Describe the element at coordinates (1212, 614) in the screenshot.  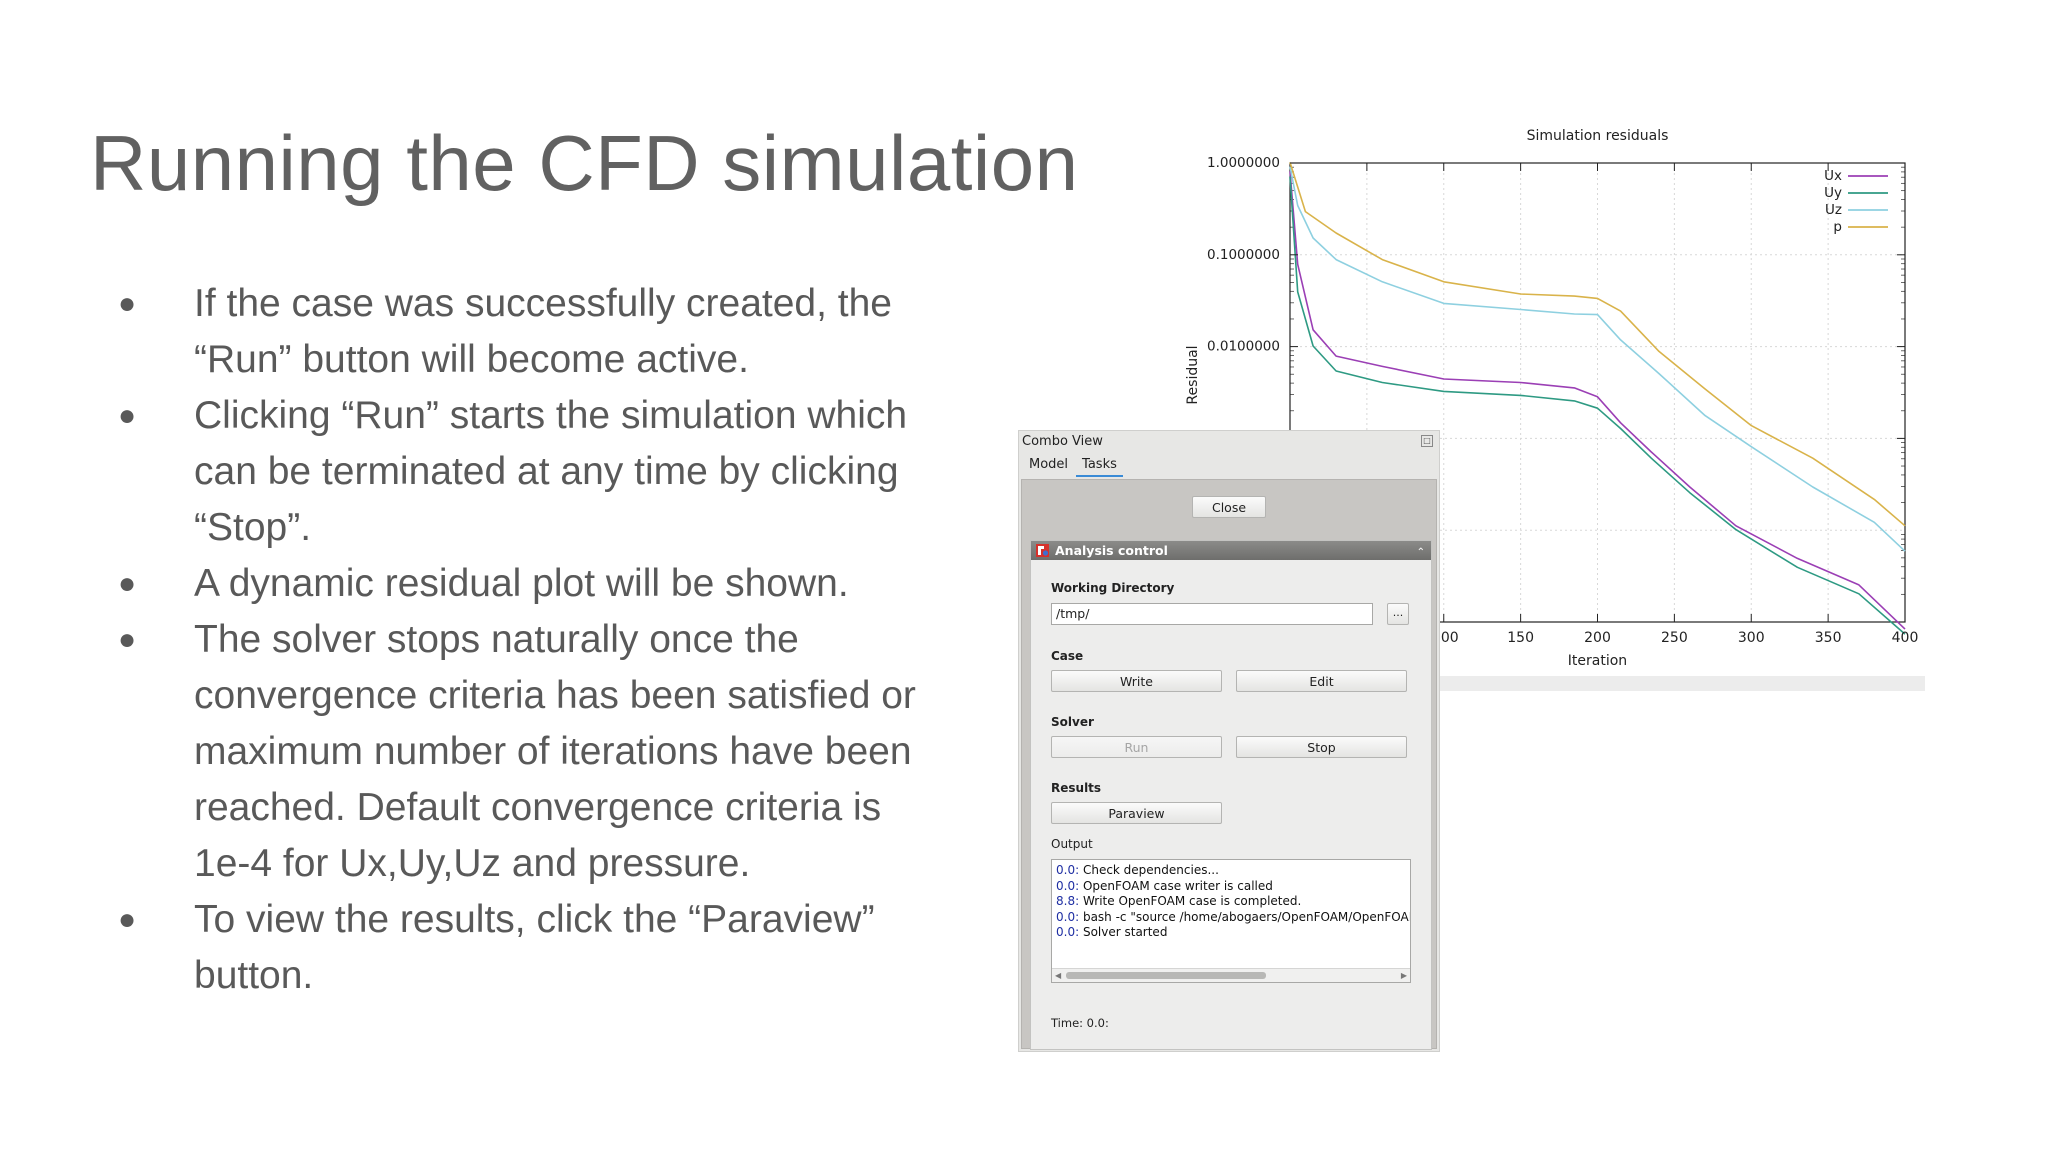
I see `working-directory-input: /tmp/` at that location.